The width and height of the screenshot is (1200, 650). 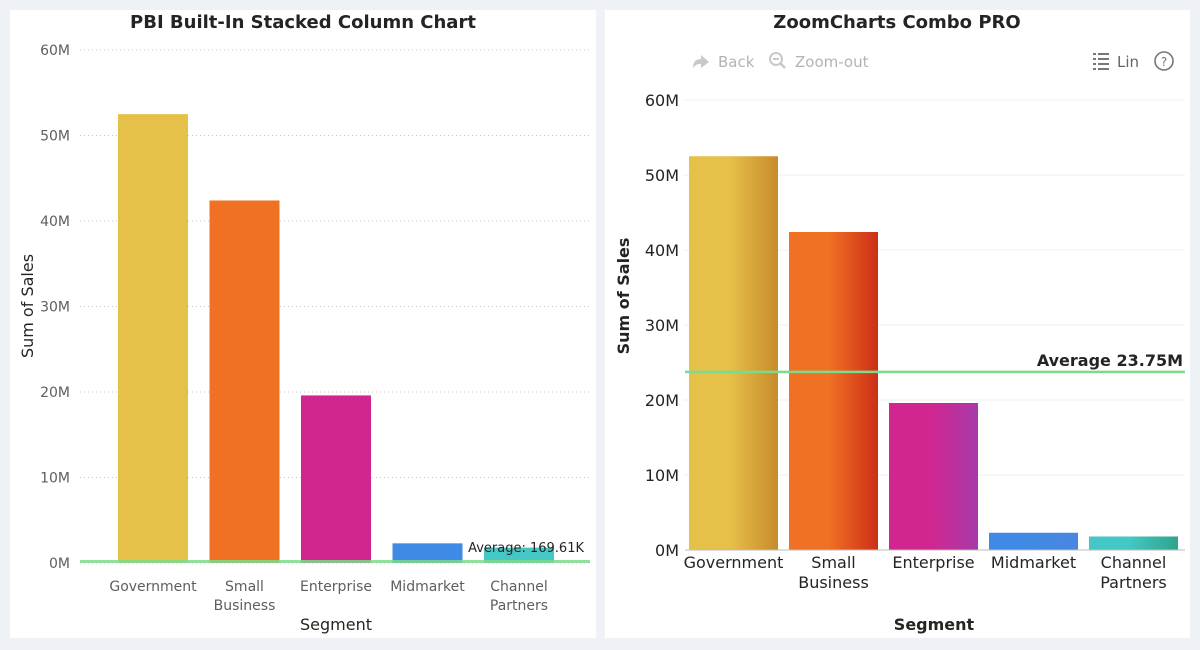 I want to click on left-y-axis-title: Sum of Sales, so click(x=27, y=306).